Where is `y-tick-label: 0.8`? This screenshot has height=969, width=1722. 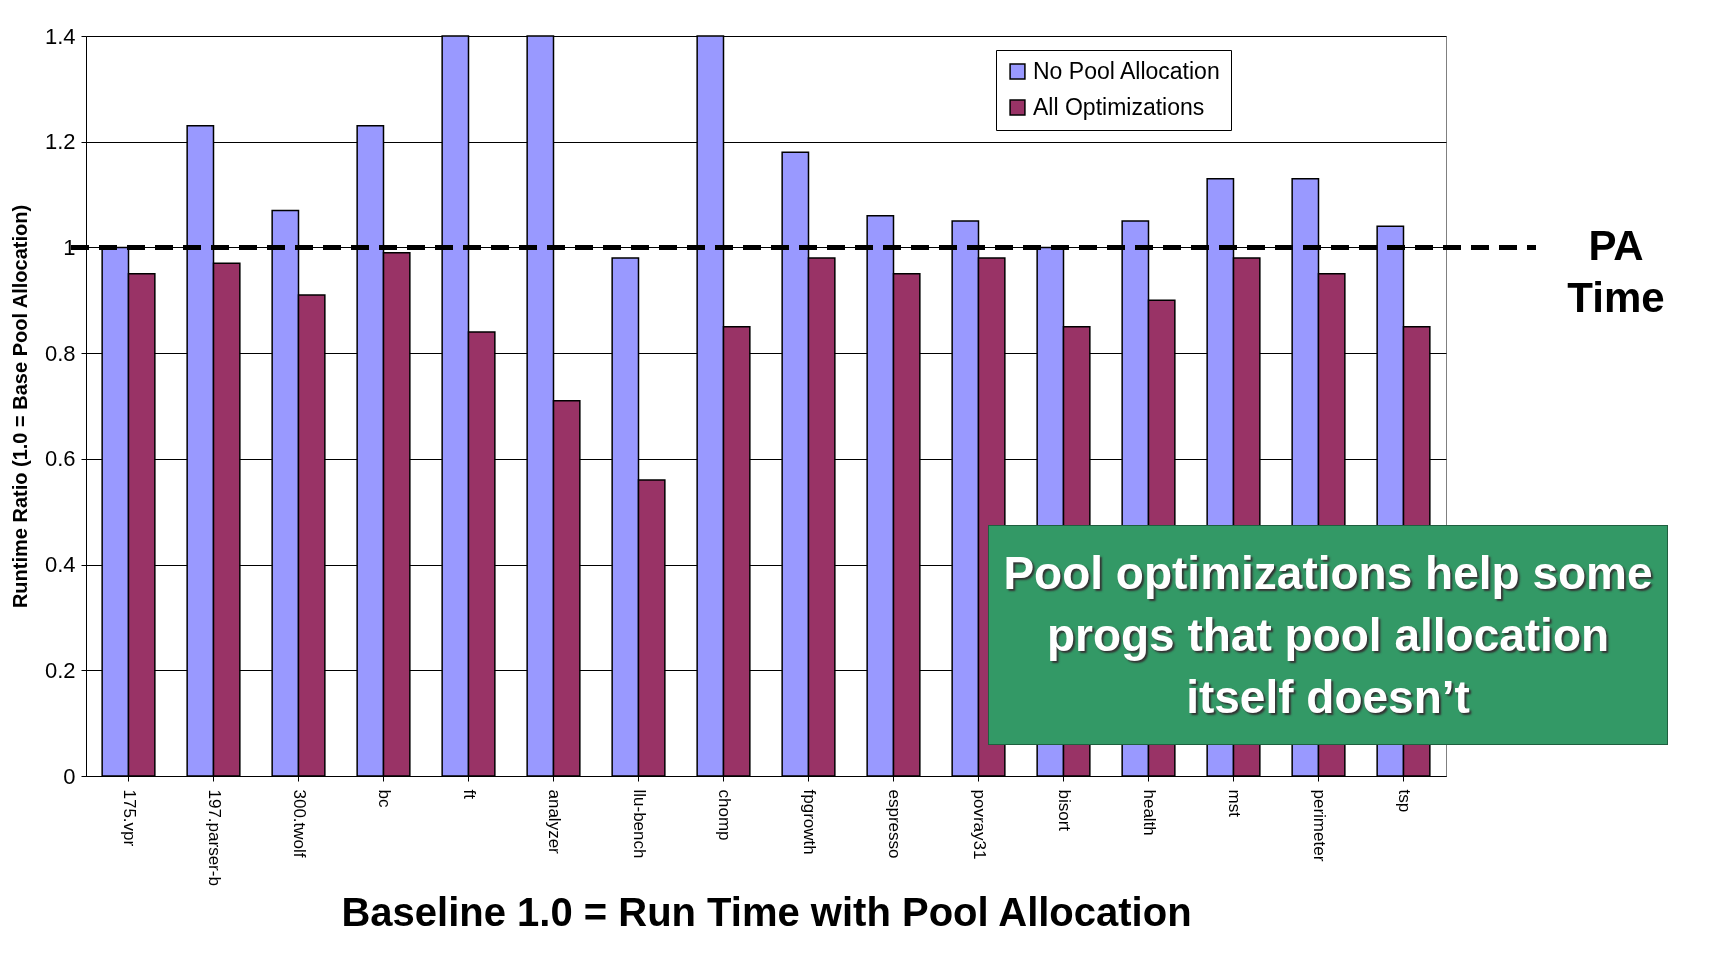 y-tick-label: 0.8 is located at coordinates (60, 353).